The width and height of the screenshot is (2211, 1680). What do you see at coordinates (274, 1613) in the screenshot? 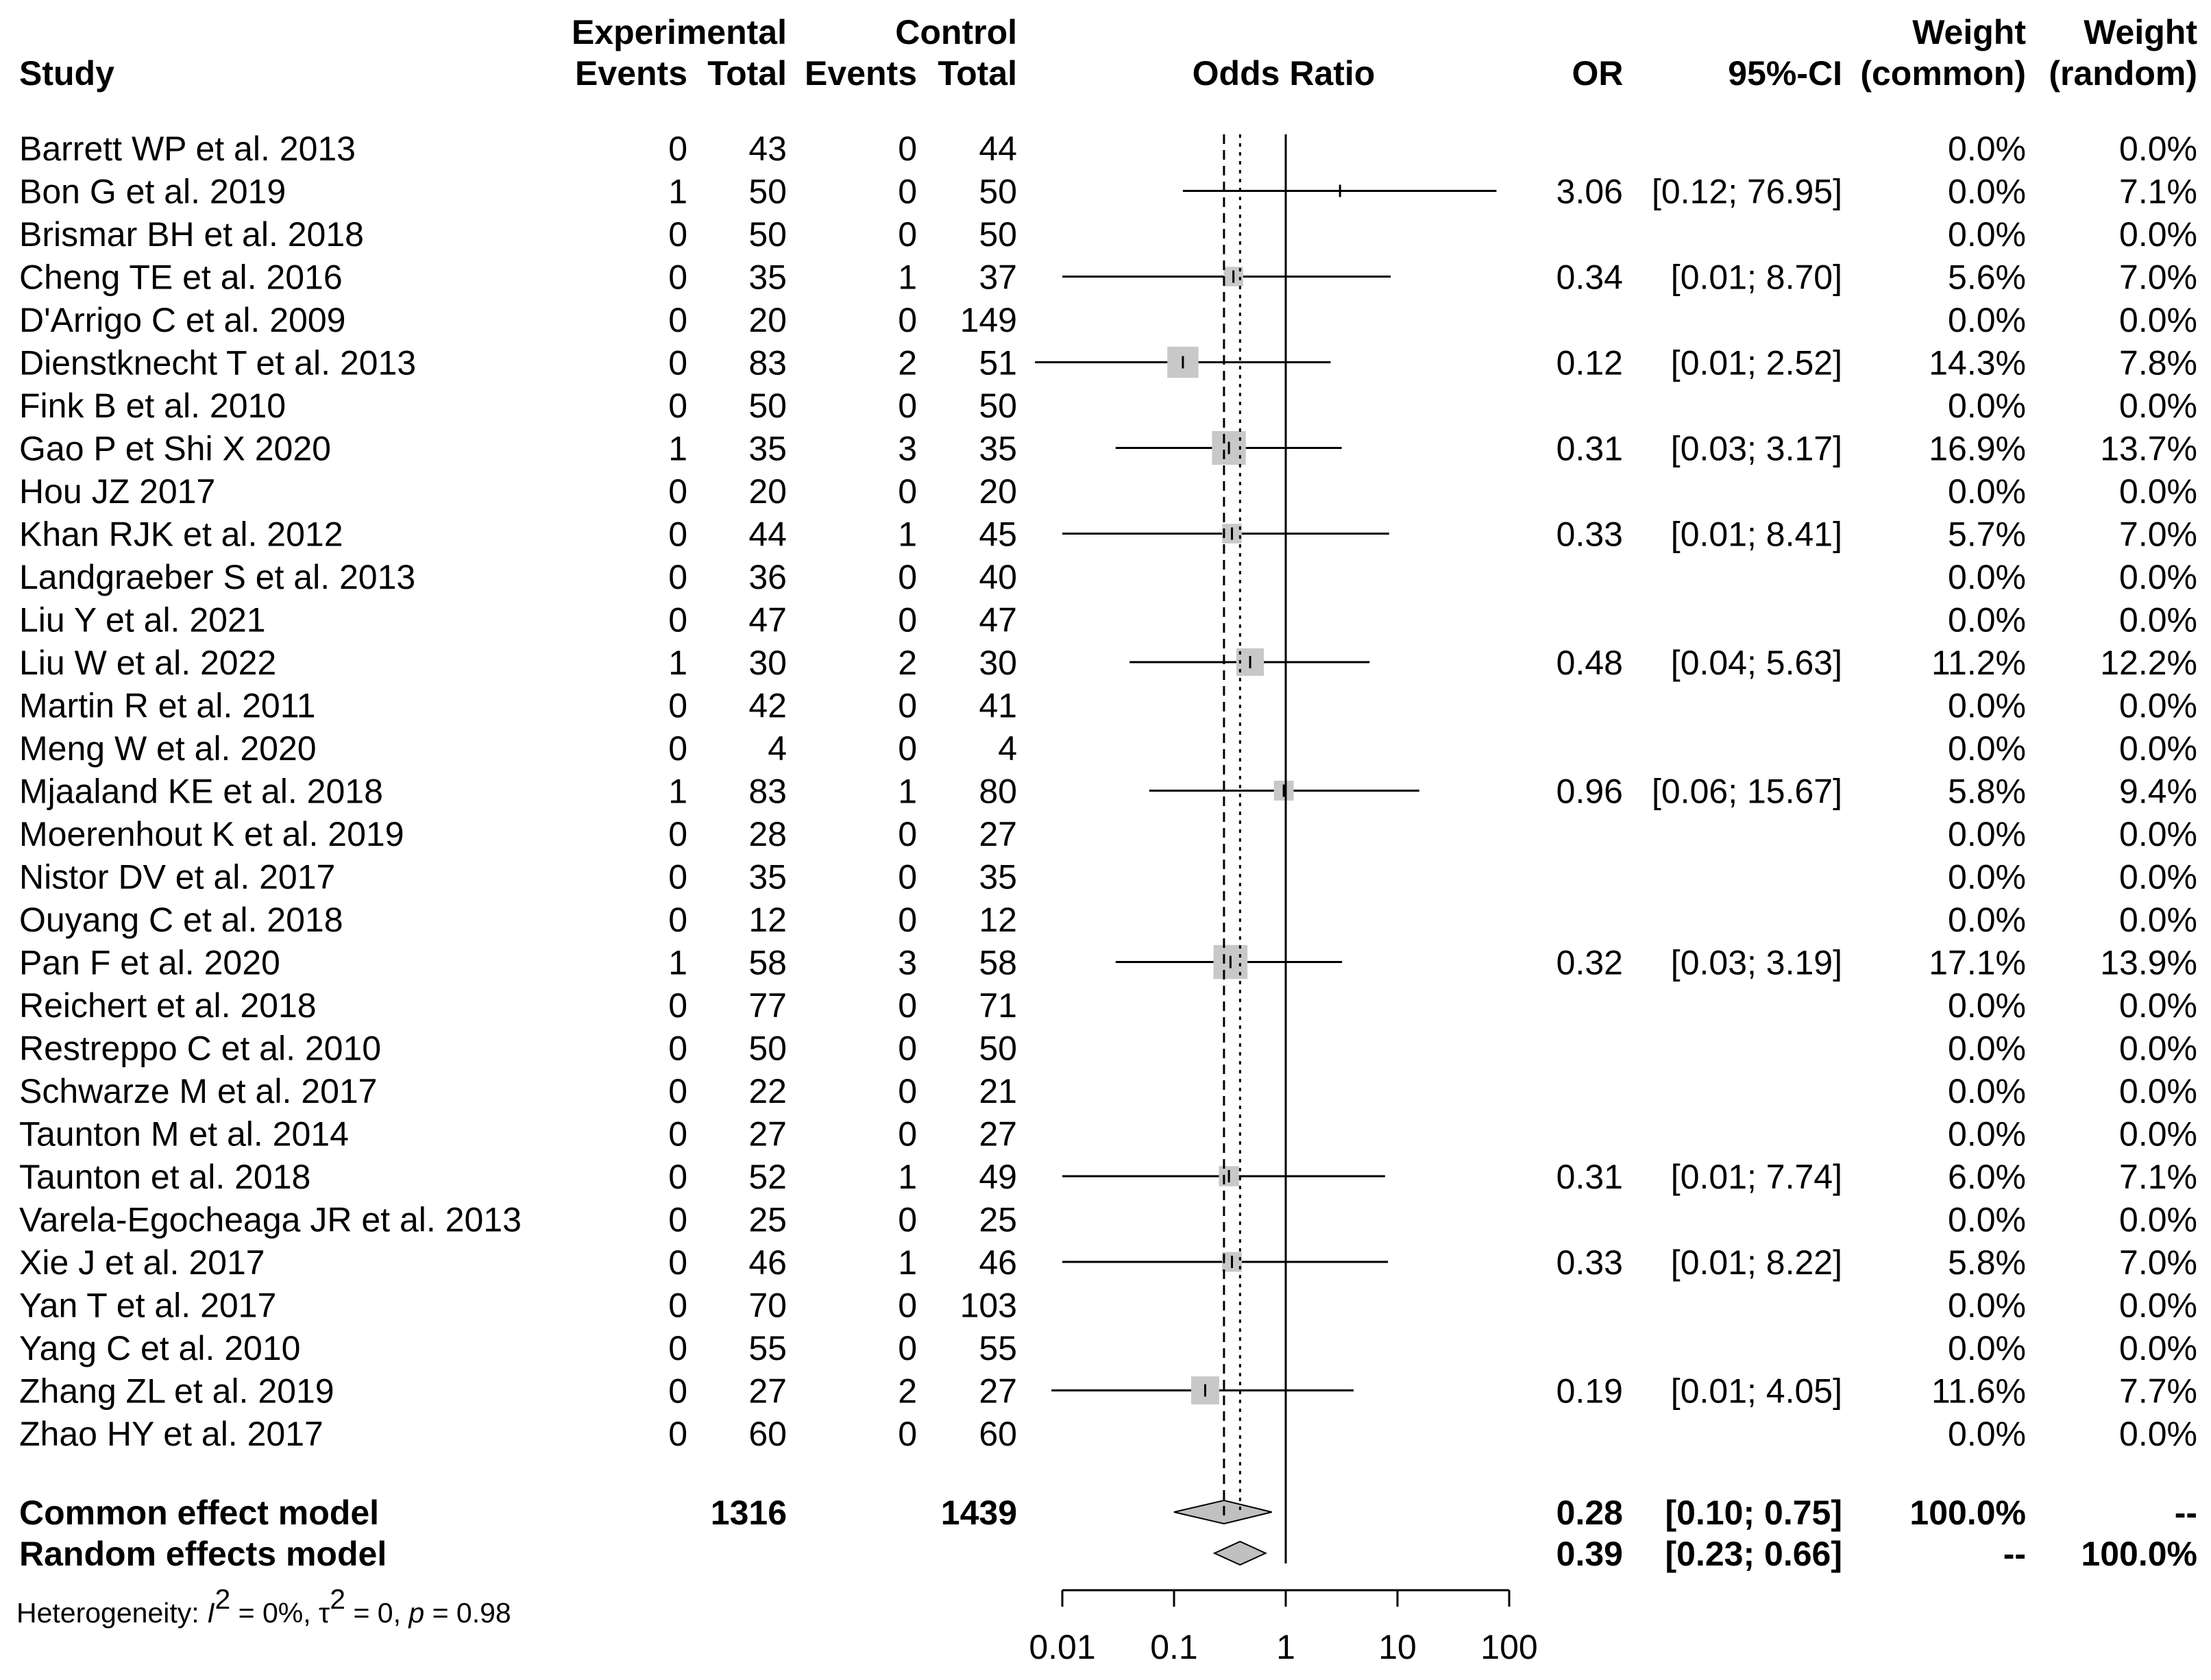
I see `i2-value: = 0%,` at bounding box center [274, 1613].